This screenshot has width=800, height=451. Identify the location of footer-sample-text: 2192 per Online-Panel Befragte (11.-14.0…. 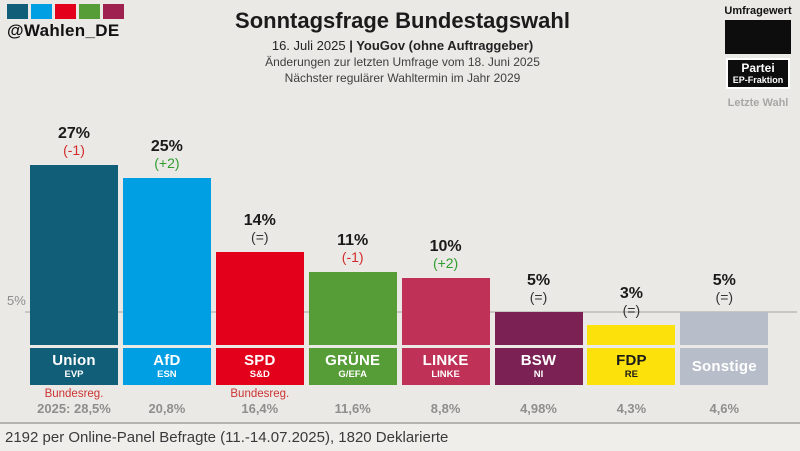
(227, 437).